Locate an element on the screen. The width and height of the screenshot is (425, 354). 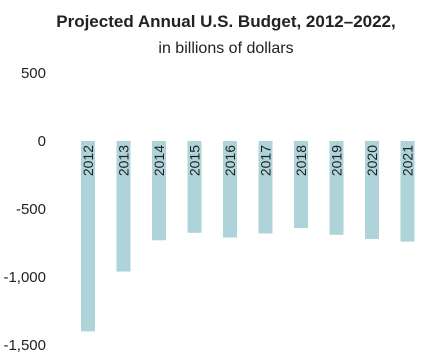
bar-2020 is located at coordinates (372, 190).